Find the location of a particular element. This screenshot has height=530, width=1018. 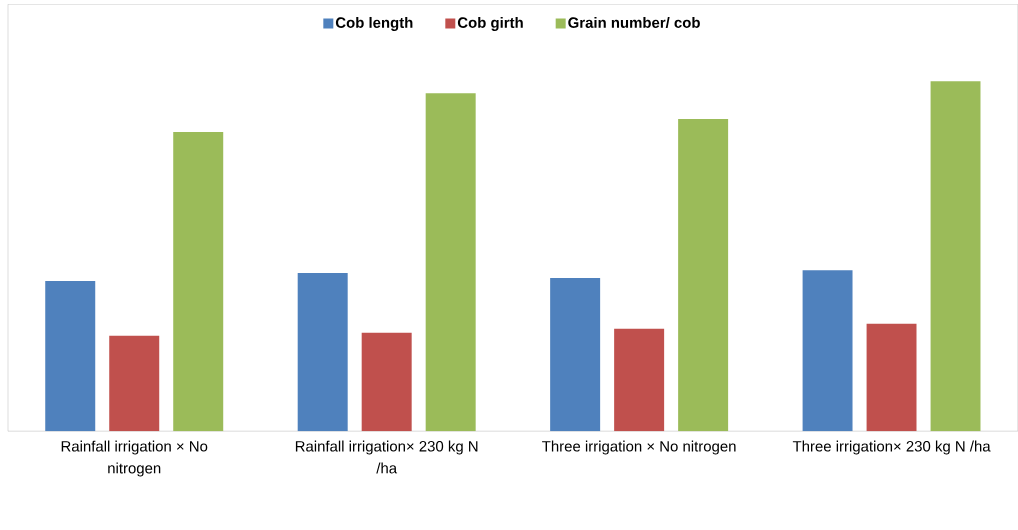

legend-label: Grain number/ cob is located at coordinates (634, 22).